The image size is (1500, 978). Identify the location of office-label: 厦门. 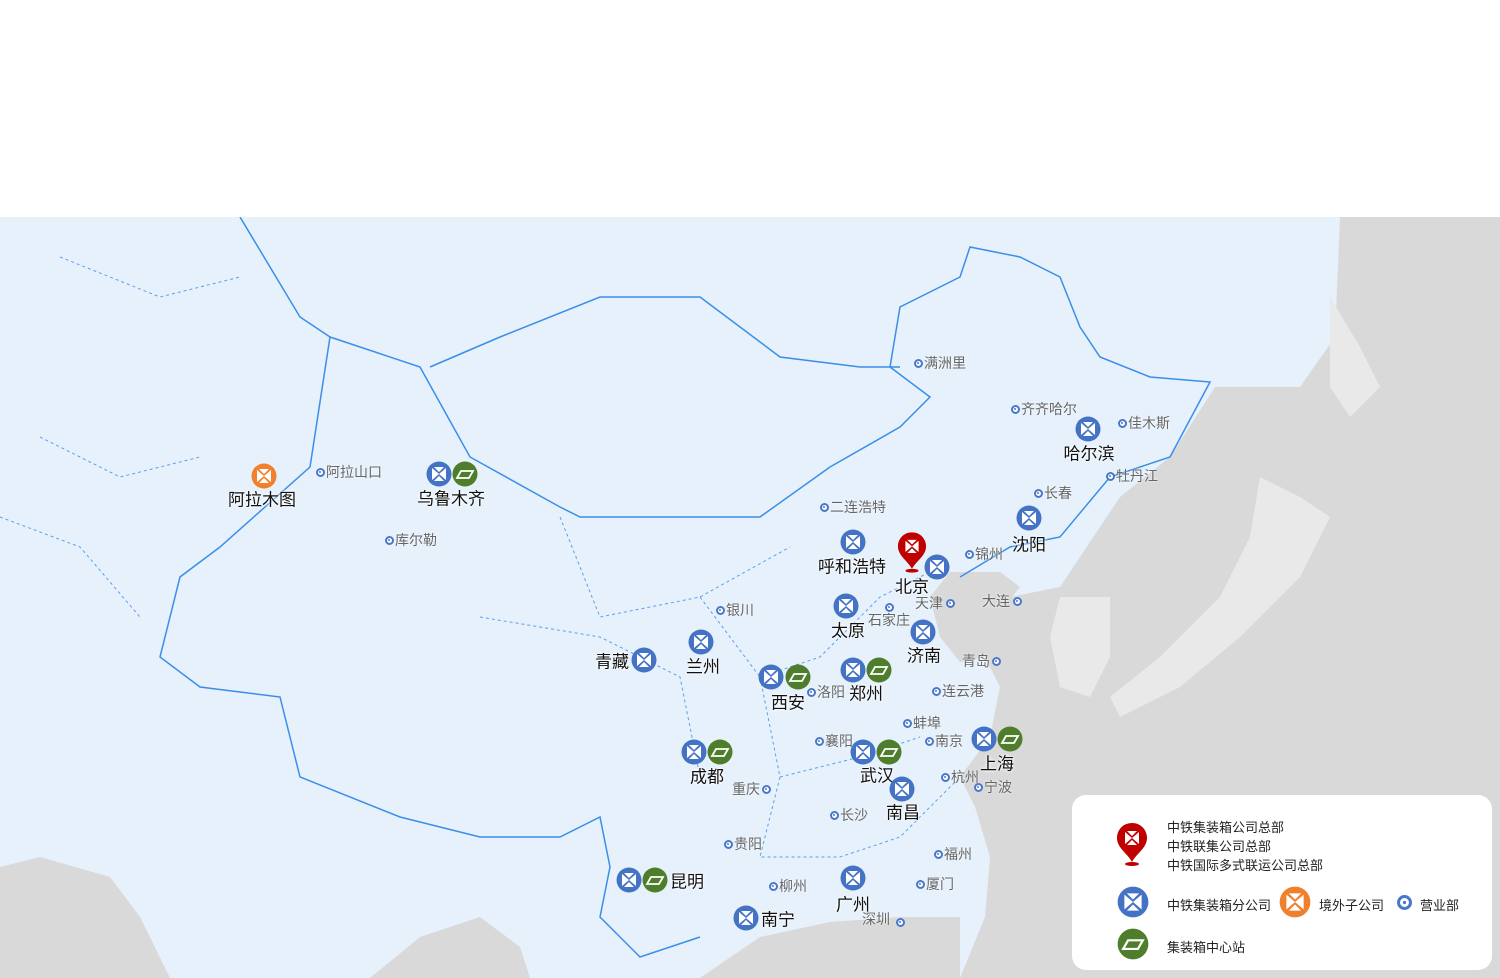
(940, 885).